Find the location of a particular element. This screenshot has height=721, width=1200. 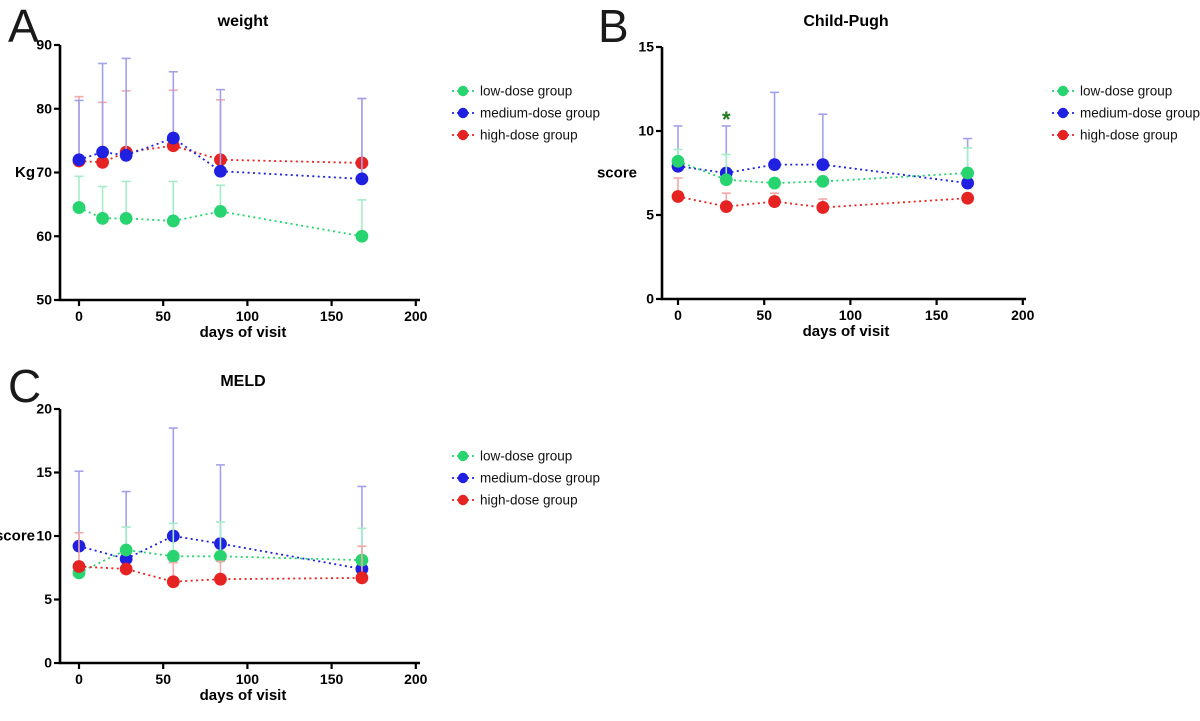

y-axis-label: Kg is located at coordinates (25, 172).